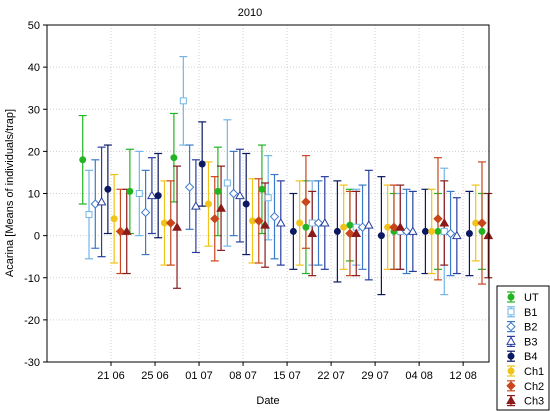  I want to click on y-axis-ticks: -30 -20 -10 0 10 20 30 40 50, so click(35, 194).